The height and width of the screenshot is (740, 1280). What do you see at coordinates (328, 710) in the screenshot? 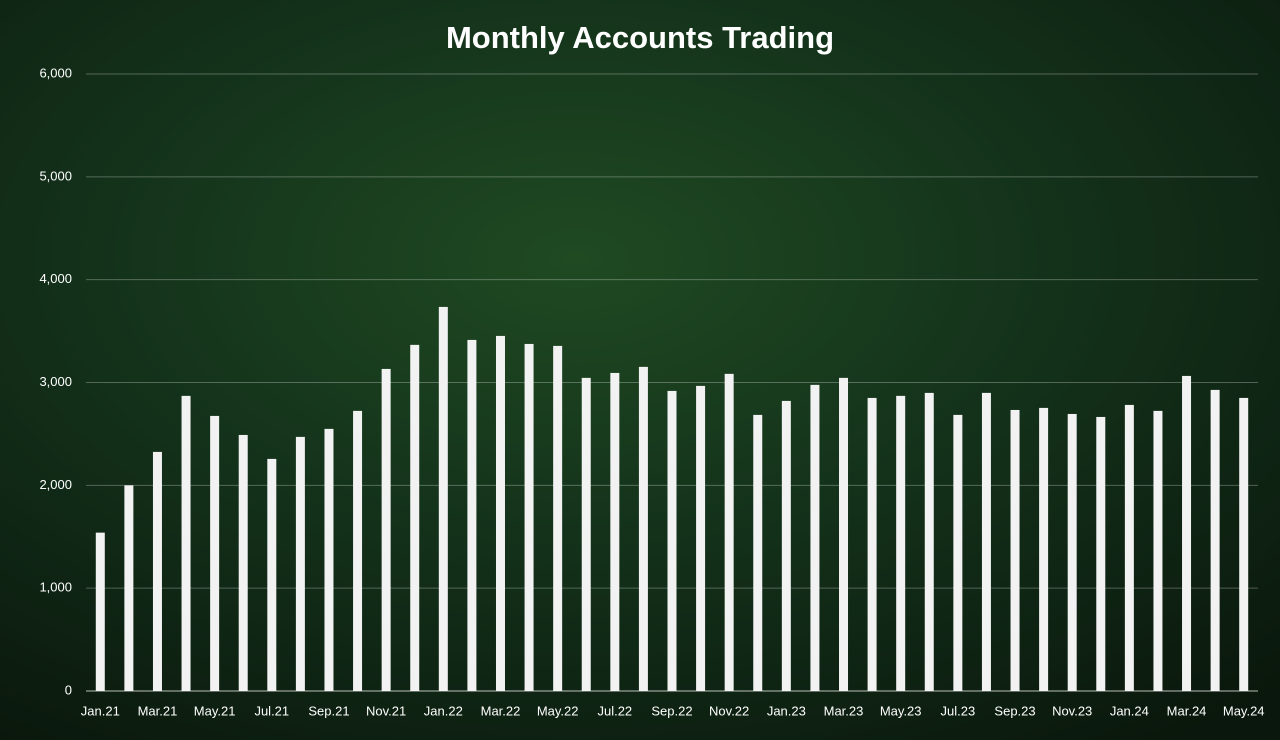
I see `x-tick-label: Sep.21` at bounding box center [328, 710].